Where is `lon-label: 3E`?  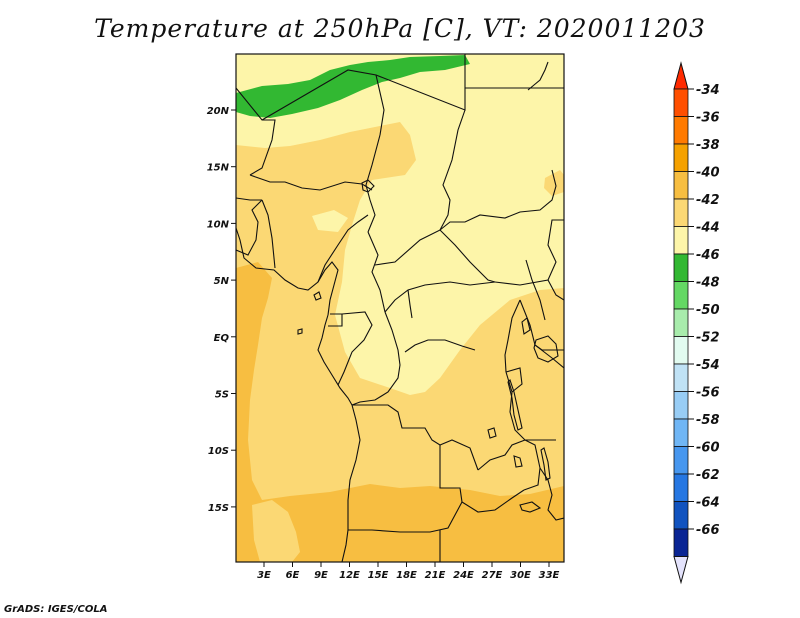 lon-label: 3E is located at coordinates (264, 575).